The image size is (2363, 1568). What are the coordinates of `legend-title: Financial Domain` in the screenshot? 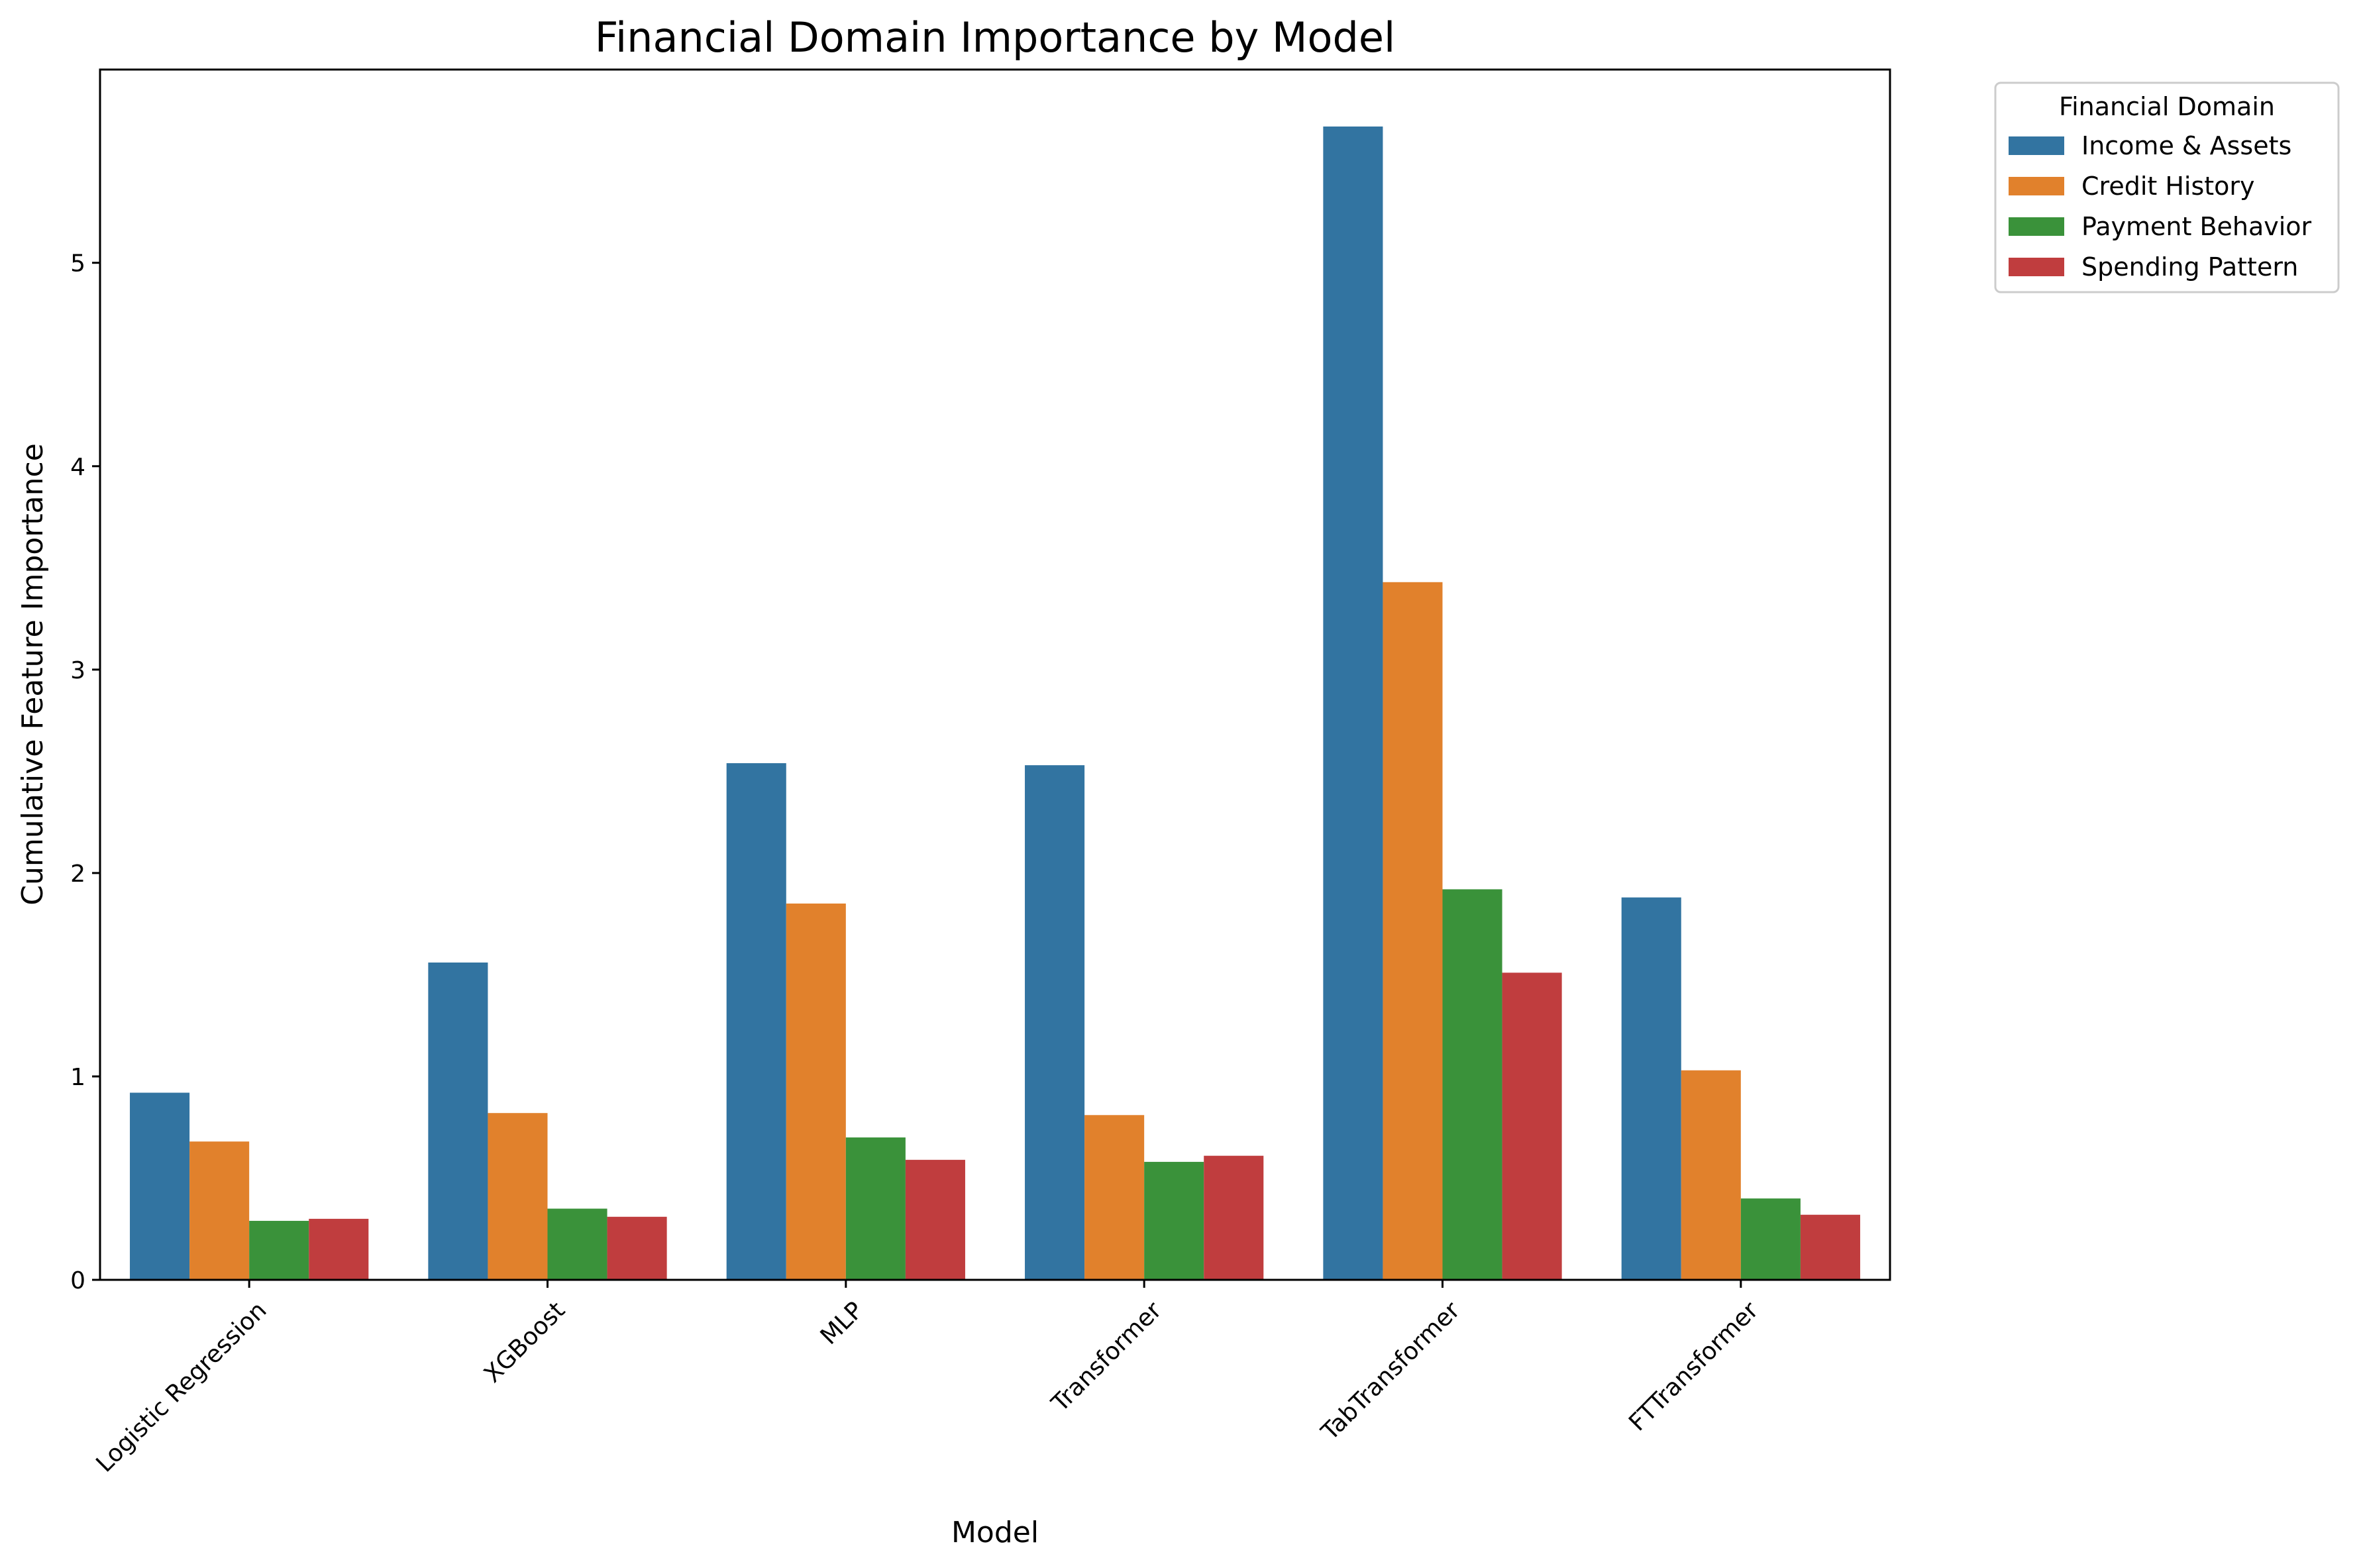 It's located at (2167, 106).